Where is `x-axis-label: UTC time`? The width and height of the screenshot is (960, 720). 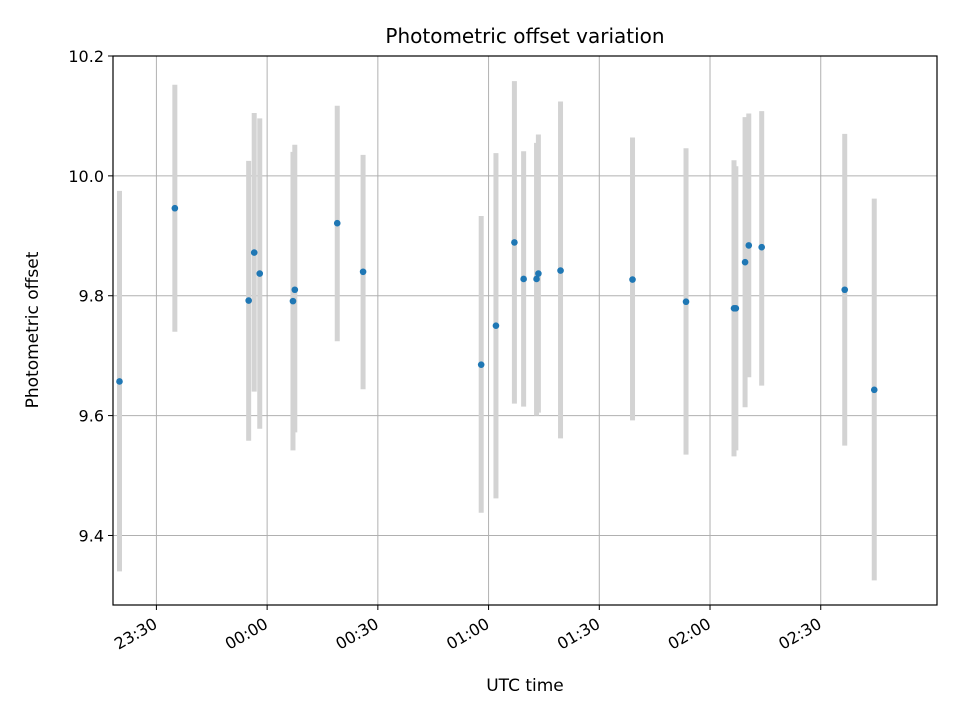 x-axis-label: UTC time is located at coordinates (525, 686).